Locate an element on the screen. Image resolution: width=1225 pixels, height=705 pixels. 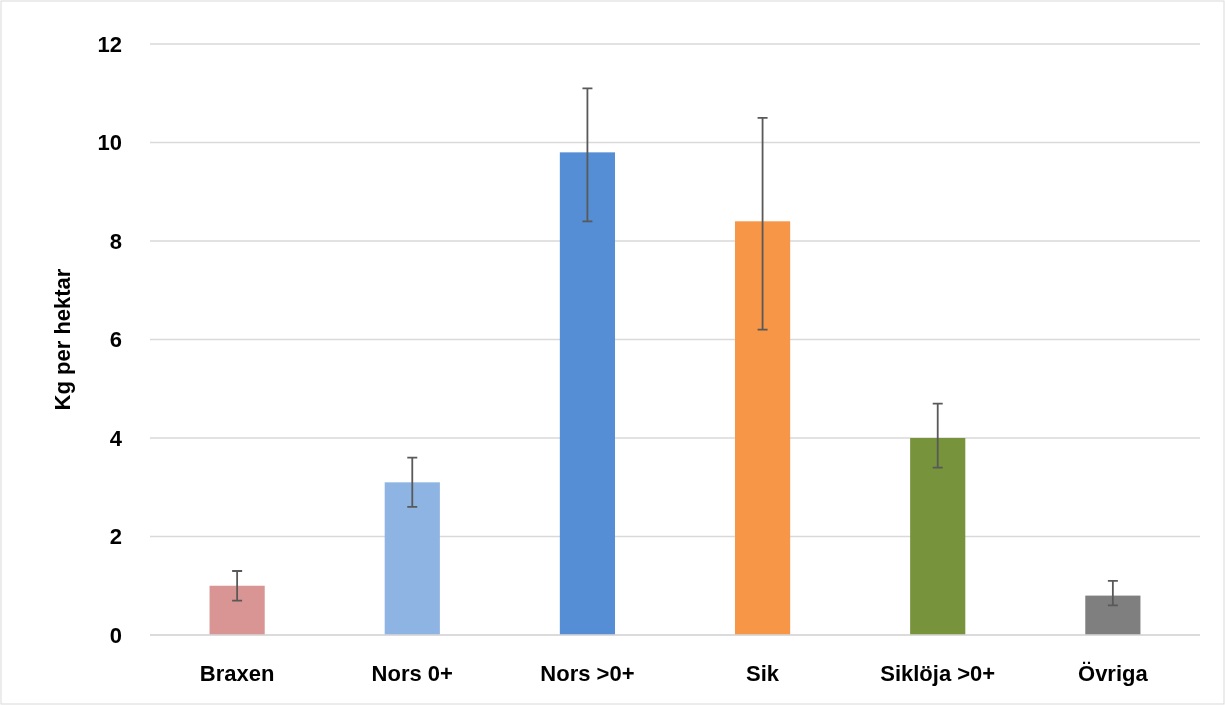
x-tick-label: Nors 0+ is located at coordinates (412, 673).